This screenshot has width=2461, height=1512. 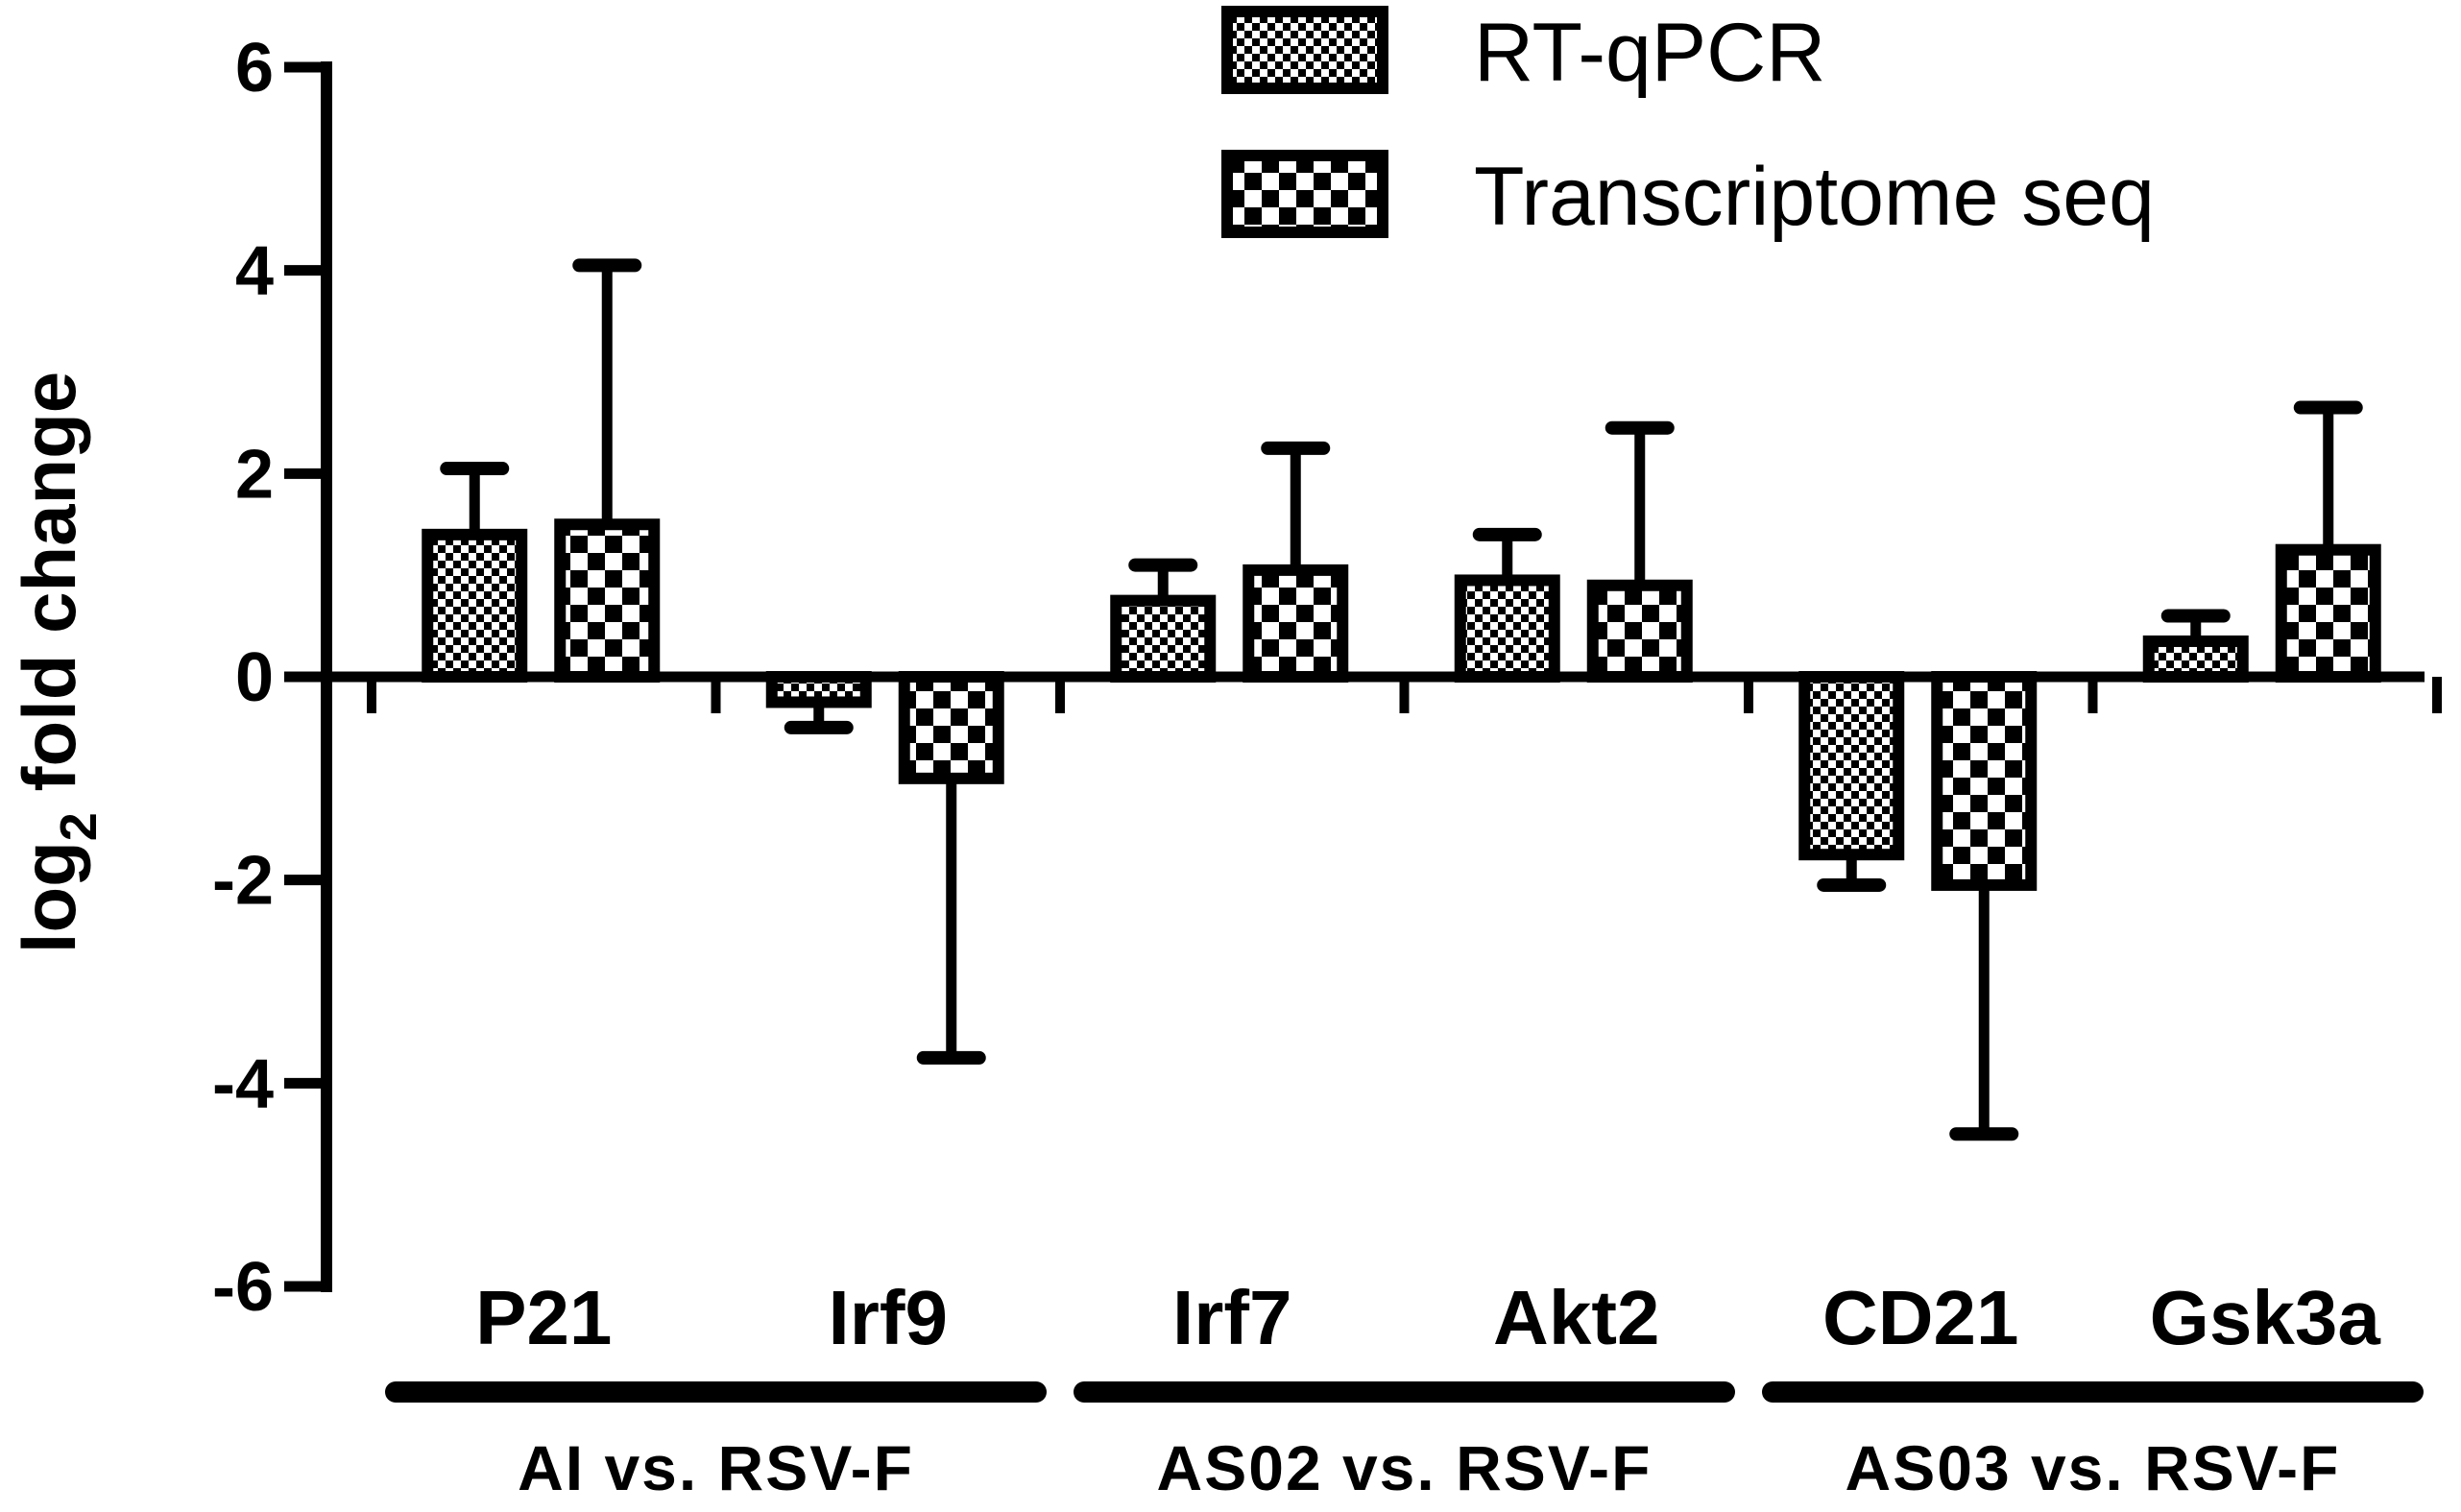 What do you see at coordinates (254, 474) in the screenshot?
I see `y-tick-label: 2` at bounding box center [254, 474].